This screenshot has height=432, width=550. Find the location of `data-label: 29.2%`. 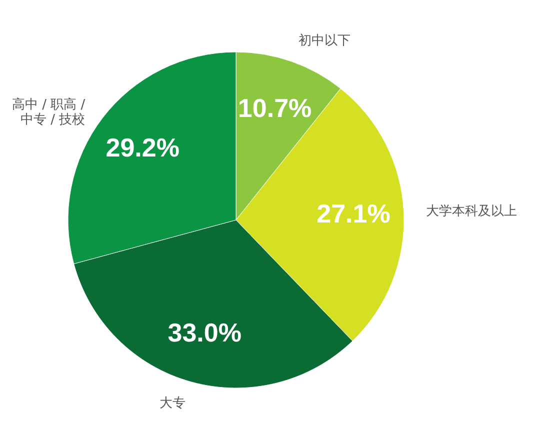

data-label: 29.2% is located at coordinates (143, 147).